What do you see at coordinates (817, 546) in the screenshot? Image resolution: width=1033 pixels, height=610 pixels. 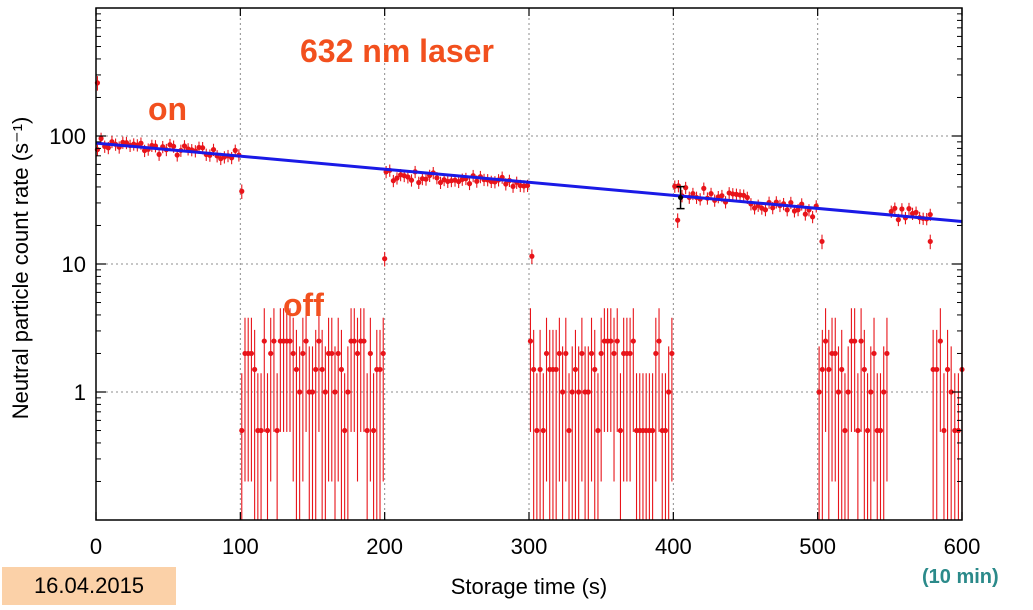 I see `x-tick-label: 500` at bounding box center [817, 546].